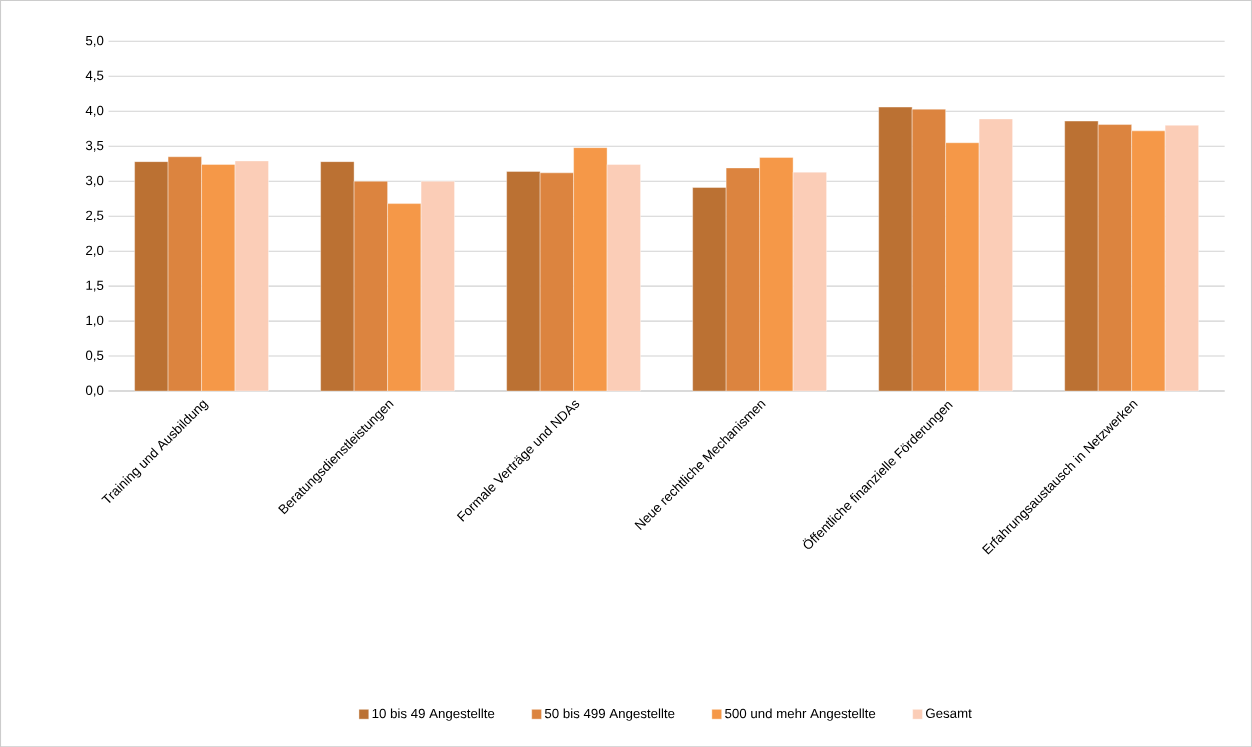 This screenshot has height=747, width=1252. What do you see at coordinates (800, 714) in the screenshot?
I see `legend-label: 500 und mehr Angestellte` at bounding box center [800, 714].